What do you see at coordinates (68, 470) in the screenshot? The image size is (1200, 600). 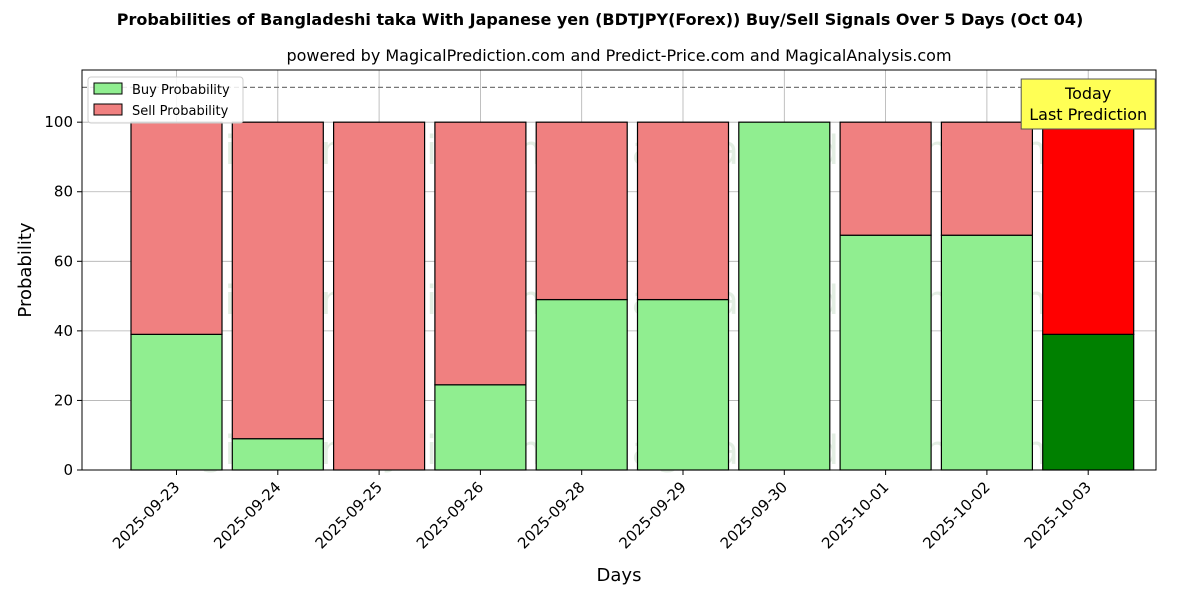 I see `y-tick-label: 0` at bounding box center [68, 470].